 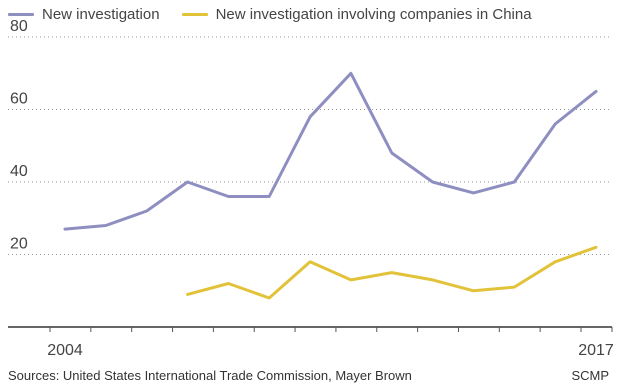 What do you see at coordinates (392, 272) in the screenshot?
I see `series-line-china` at bounding box center [392, 272].